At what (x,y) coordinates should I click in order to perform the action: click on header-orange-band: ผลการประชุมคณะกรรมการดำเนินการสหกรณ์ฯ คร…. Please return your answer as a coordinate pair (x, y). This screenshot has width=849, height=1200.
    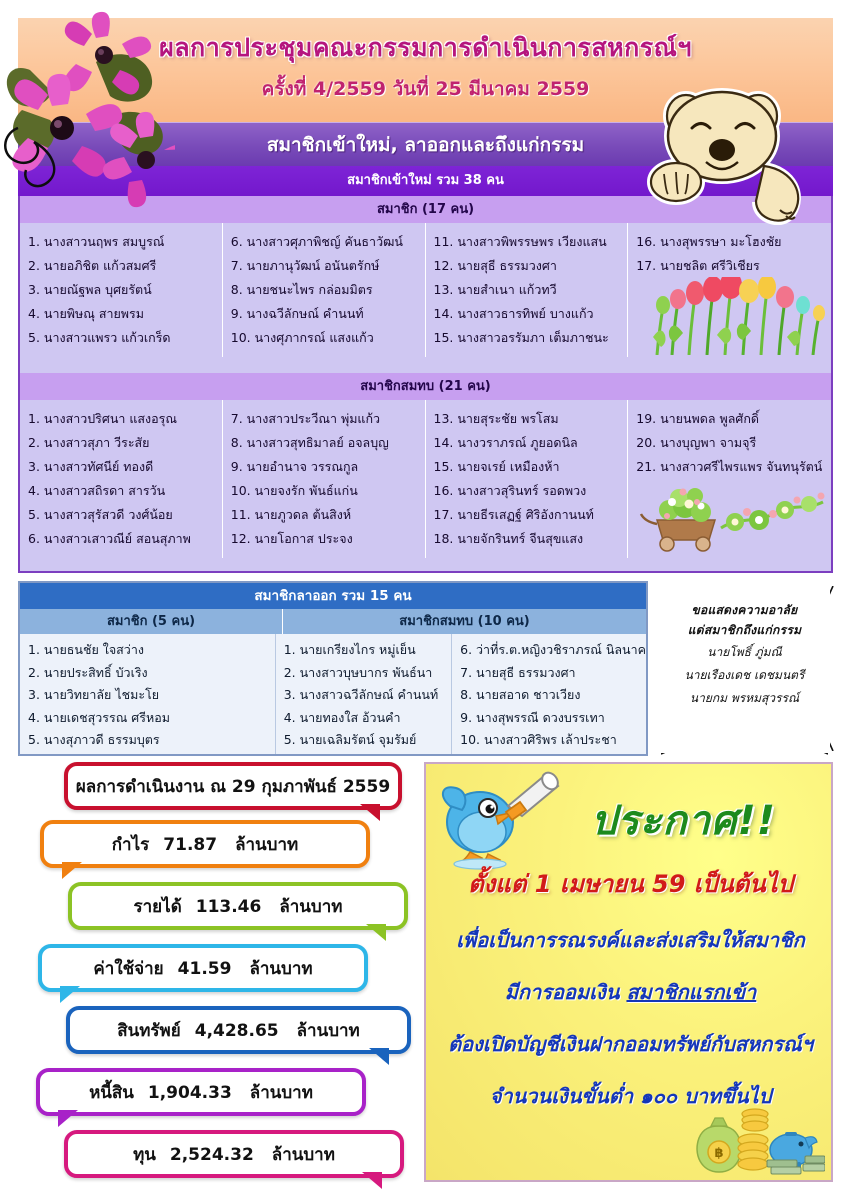
    Looking at the image, I should click on (425, 70).